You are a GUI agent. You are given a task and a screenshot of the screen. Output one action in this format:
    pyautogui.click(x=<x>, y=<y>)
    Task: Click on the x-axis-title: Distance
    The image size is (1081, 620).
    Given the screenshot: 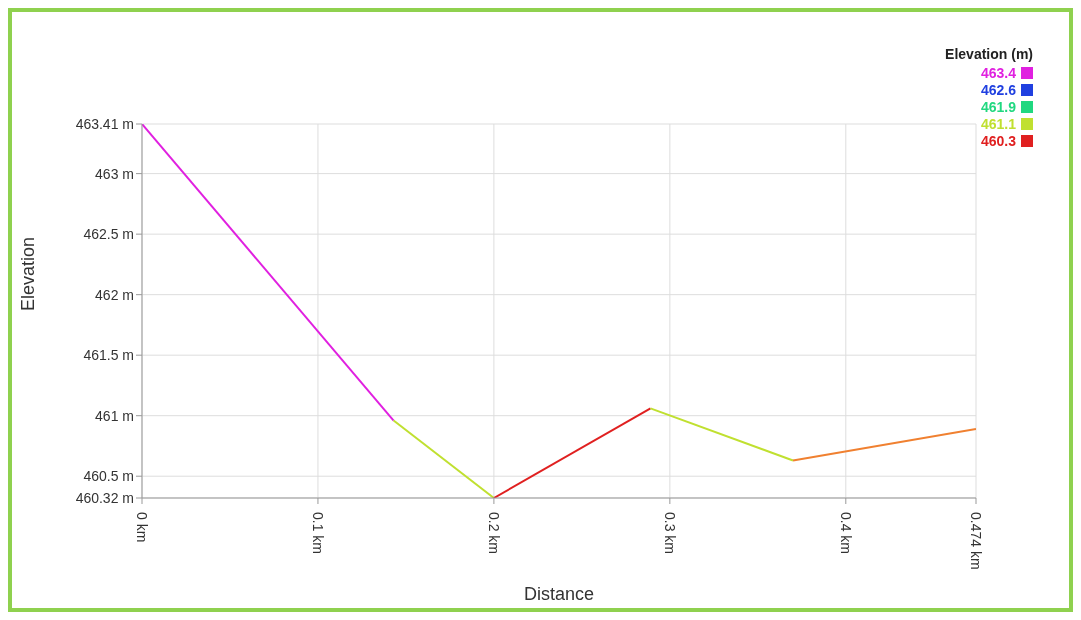 What is the action you would take?
    pyautogui.click(x=559, y=594)
    